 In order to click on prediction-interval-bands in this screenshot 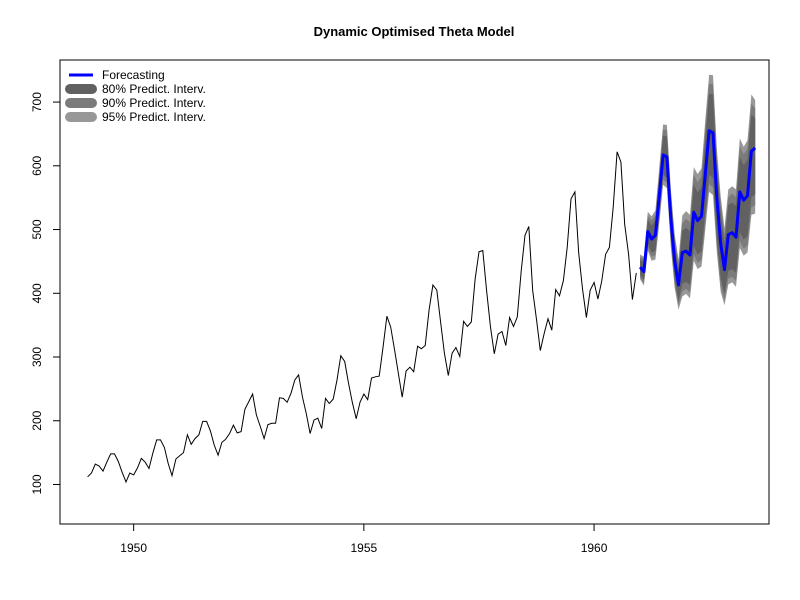, I will do `click(698, 192)`.